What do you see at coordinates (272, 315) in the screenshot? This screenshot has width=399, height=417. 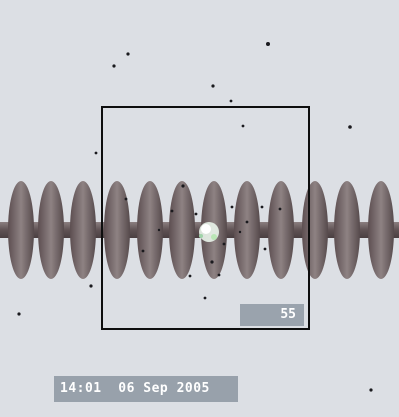 I see `frame-counter: 55` at bounding box center [272, 315].